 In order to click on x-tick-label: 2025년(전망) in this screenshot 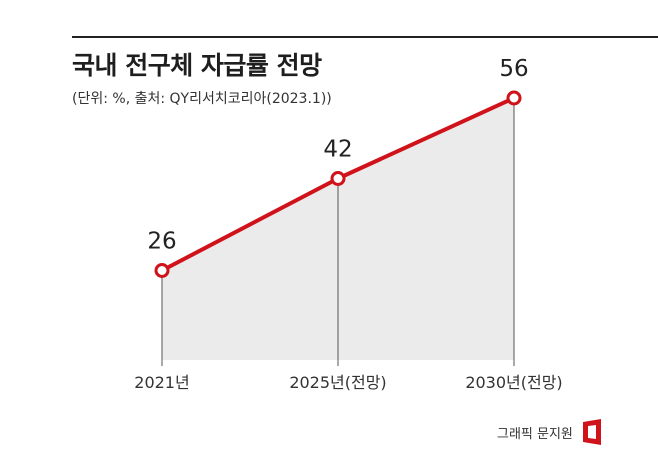, I will do `click(337, 382)`.